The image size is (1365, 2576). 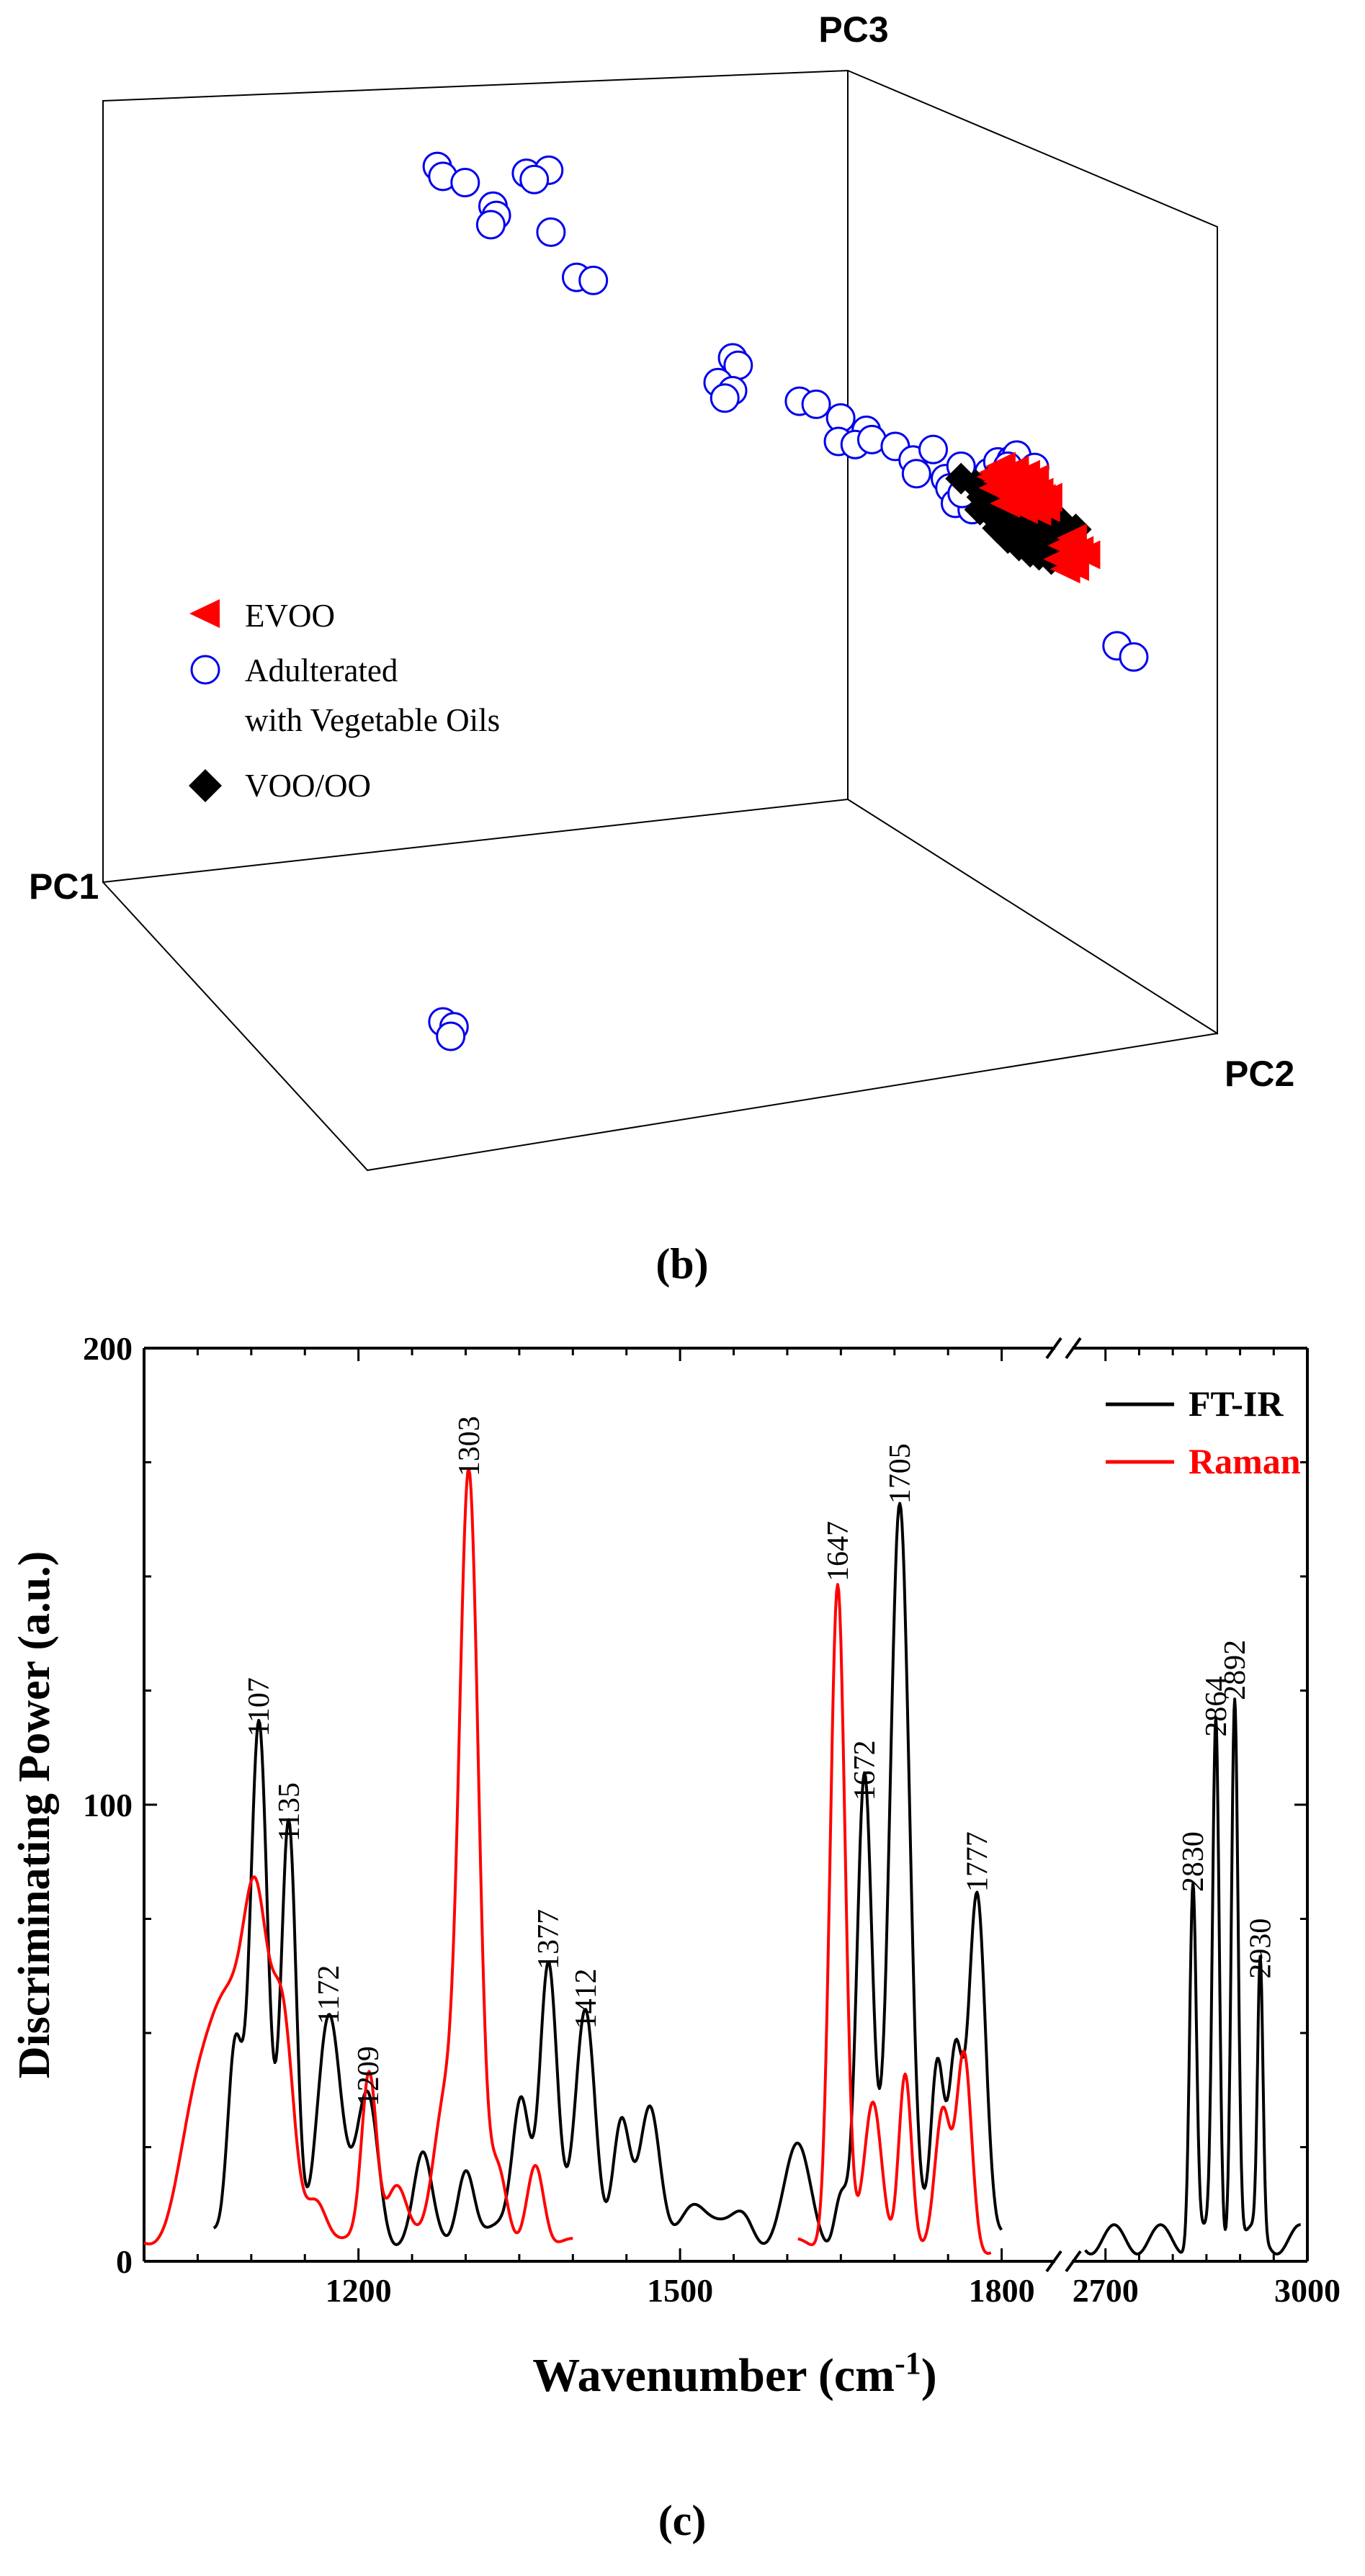 What do you see at coordinates (108, 1805) in the screenshot?
I see `y-tick-label: 100` at bounding box center [108, 1805].